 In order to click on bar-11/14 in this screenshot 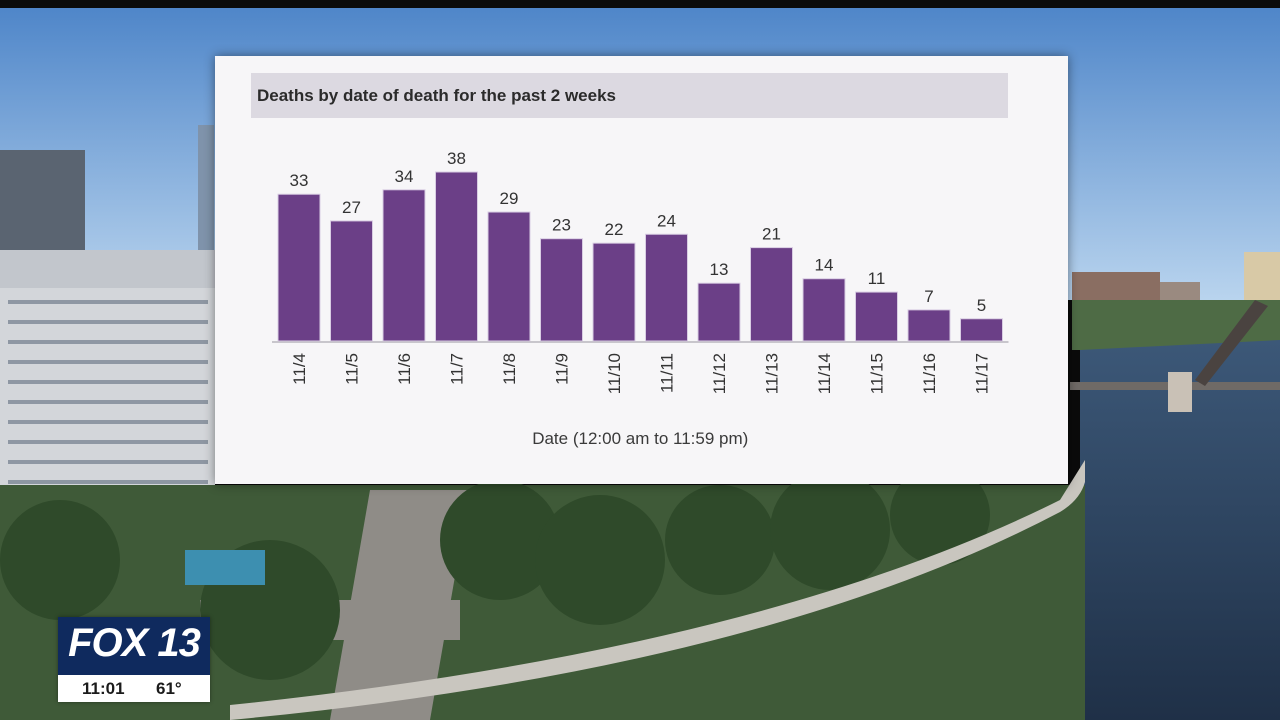, I will do `click(824, 310)`.